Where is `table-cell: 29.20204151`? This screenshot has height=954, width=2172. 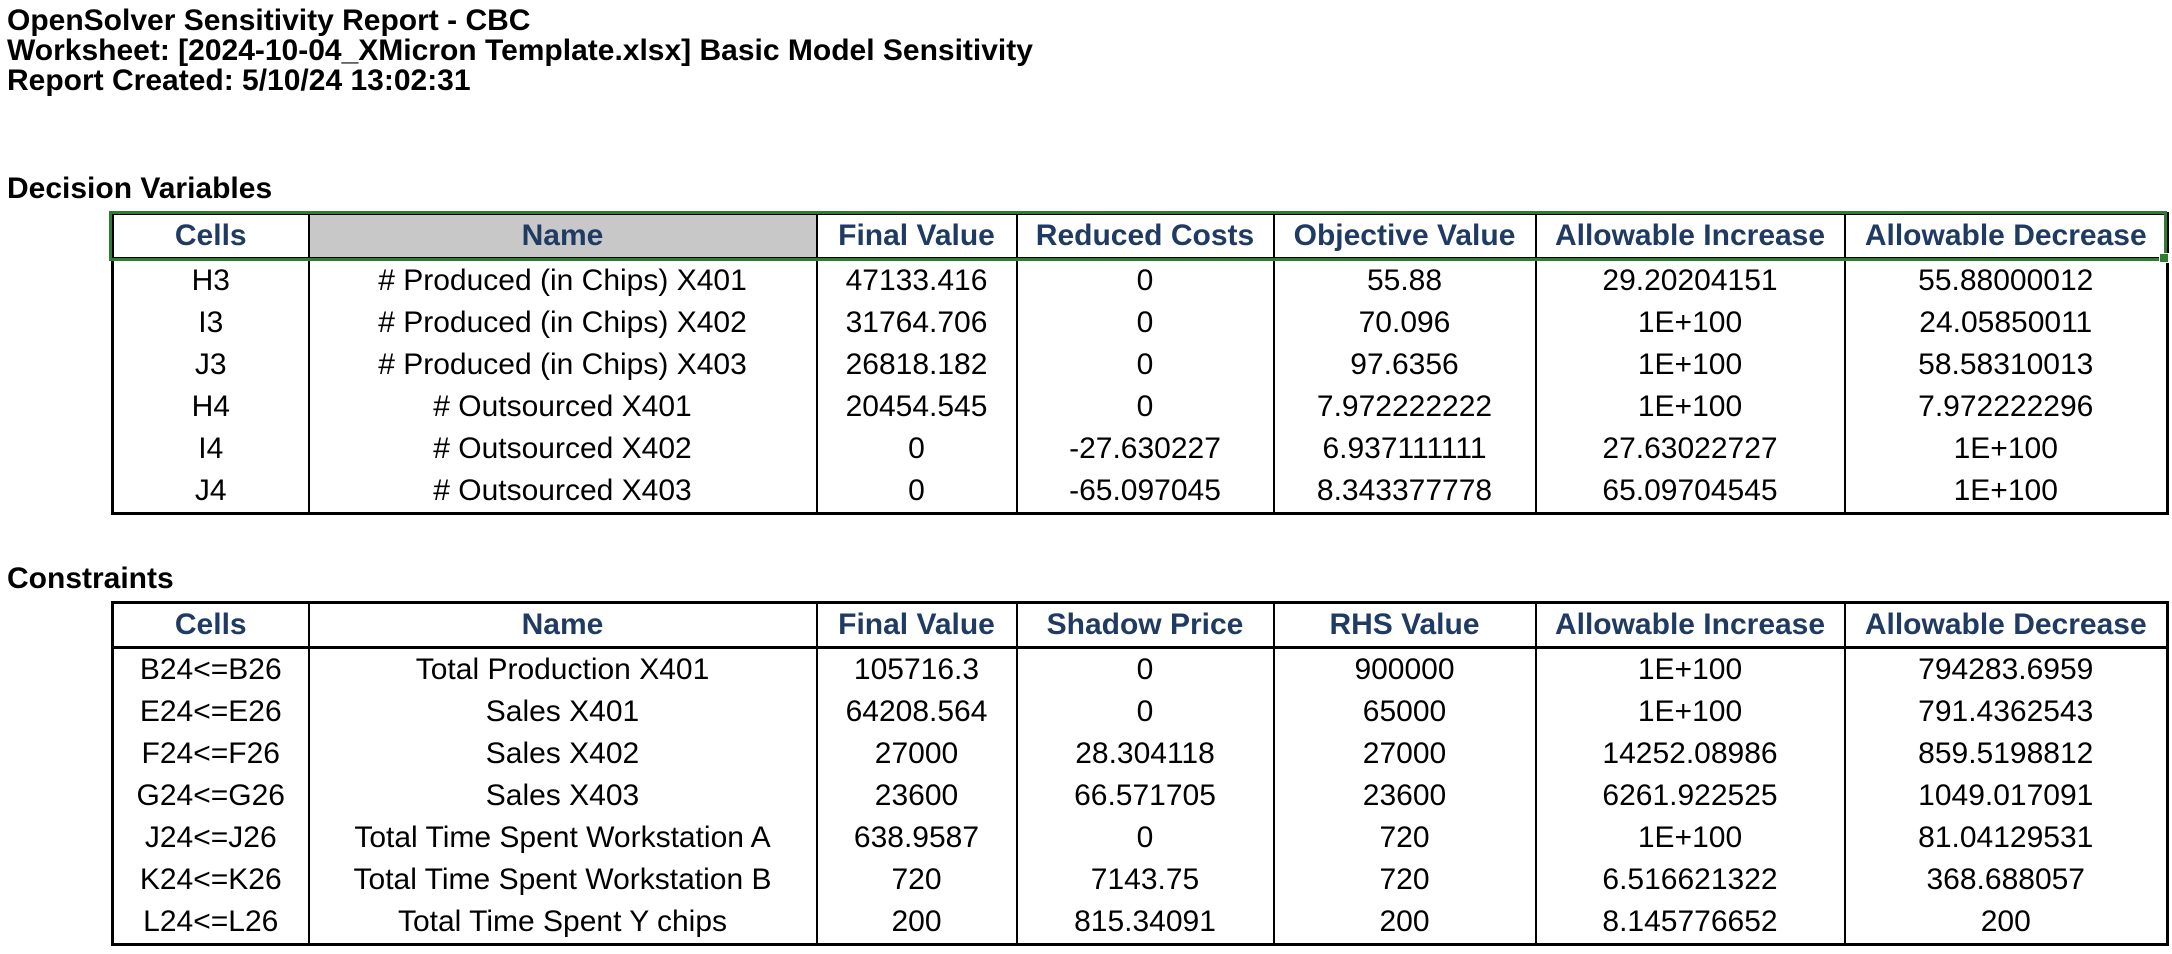
table-cell: 29.20204151 is located at coordinates (1689, 280).